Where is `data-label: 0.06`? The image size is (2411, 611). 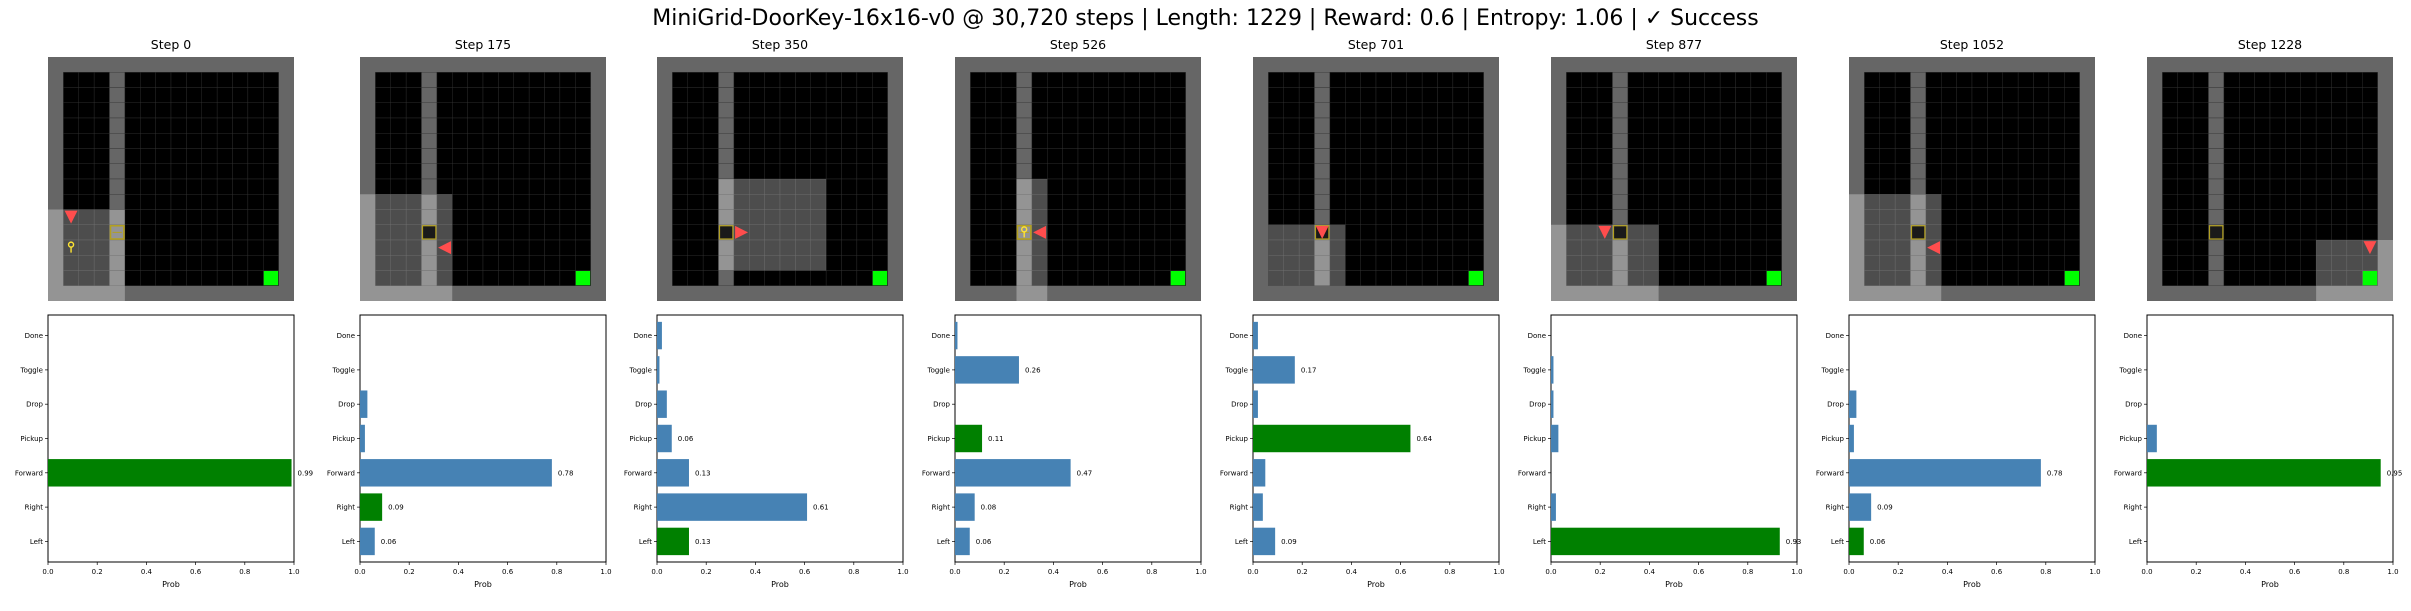
data-label: 0.06 is located at coordinates (389, 542).